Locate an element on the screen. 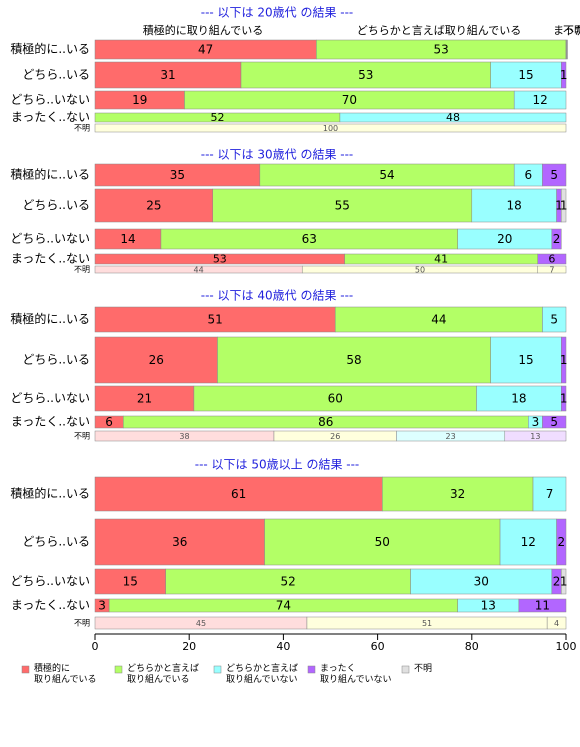  x-tick-label: 0 is located at coordinates (95, 646).